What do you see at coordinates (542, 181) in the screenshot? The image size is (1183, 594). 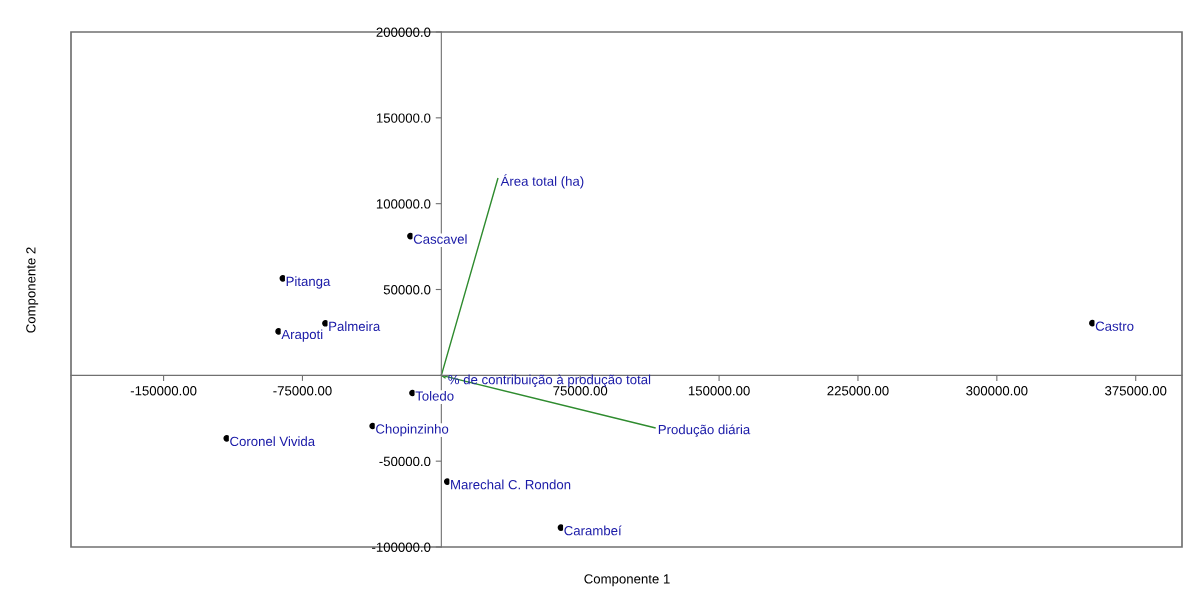 I see `series-label: Área total (ha)` at bounding box center [542, 181].